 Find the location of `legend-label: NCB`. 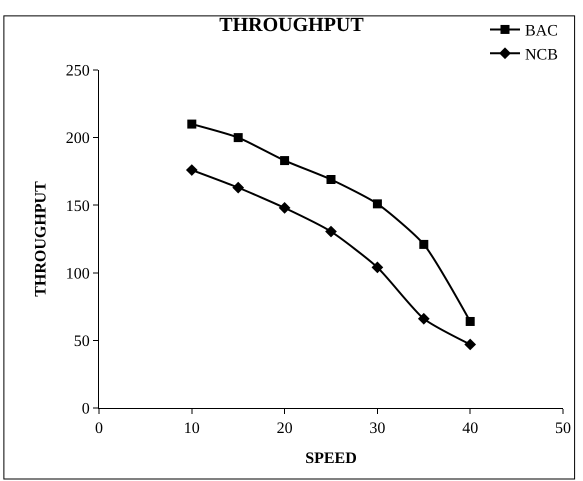

legend-label: NCB is located at coordinates (541, 55).